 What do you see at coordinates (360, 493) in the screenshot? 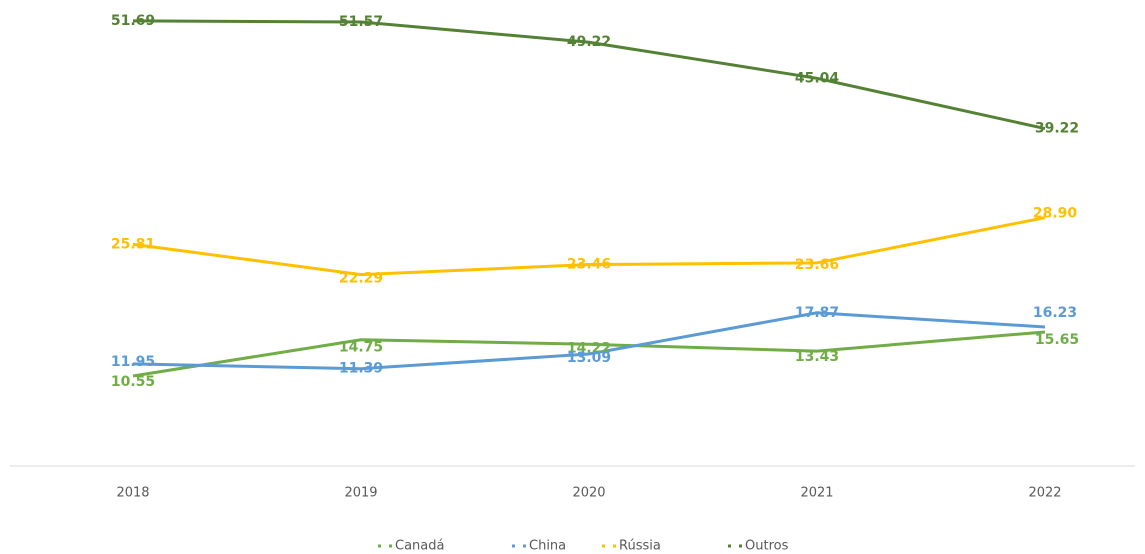
I see `x-tick-label: 2019` at bounding box center [360, 493].